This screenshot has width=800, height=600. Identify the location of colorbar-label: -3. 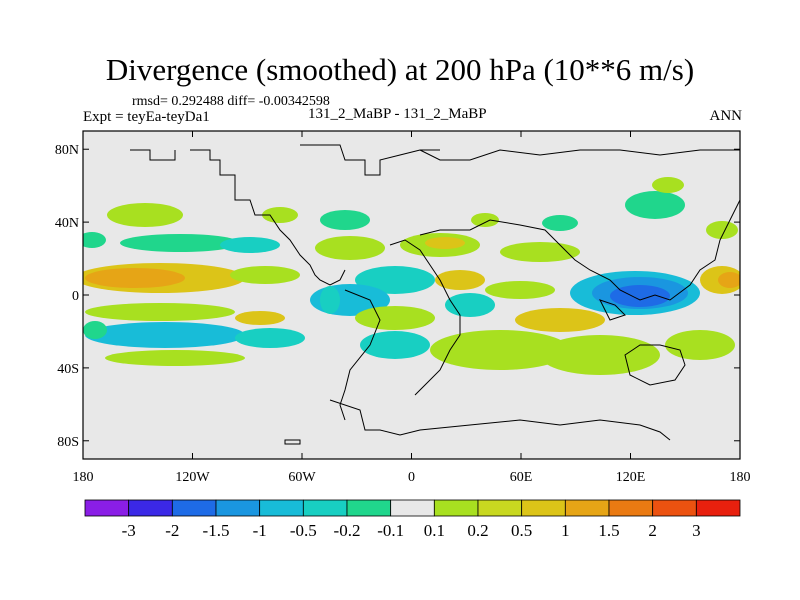
(129, 530).